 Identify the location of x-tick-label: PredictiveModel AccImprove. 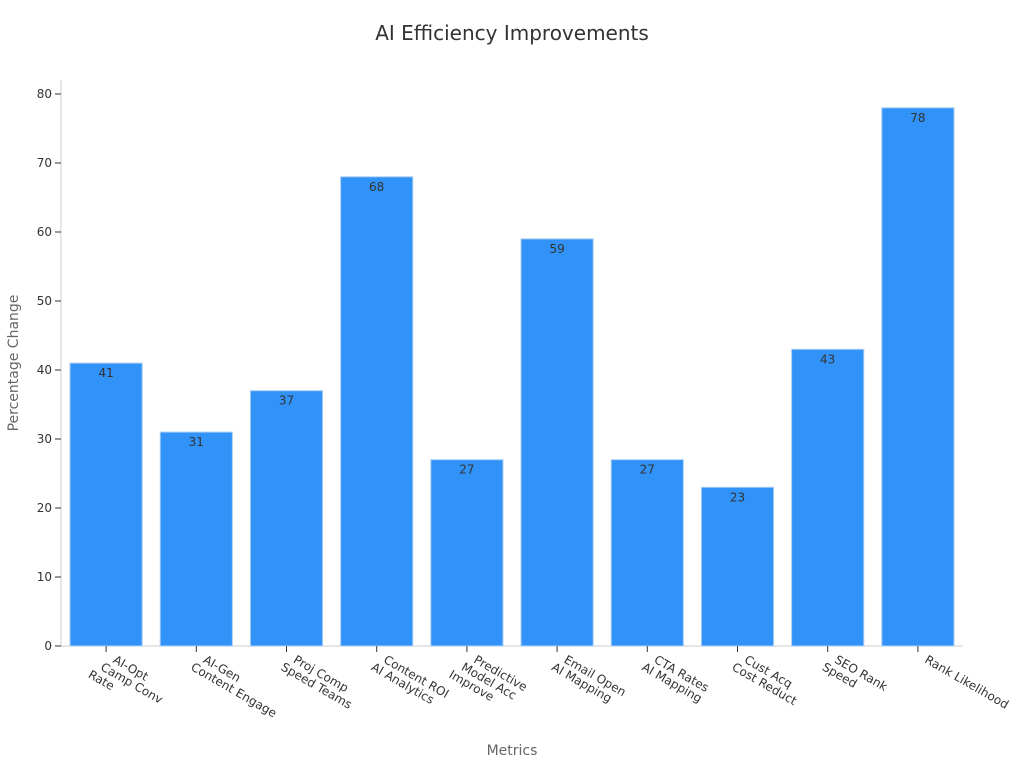
(488, 680).